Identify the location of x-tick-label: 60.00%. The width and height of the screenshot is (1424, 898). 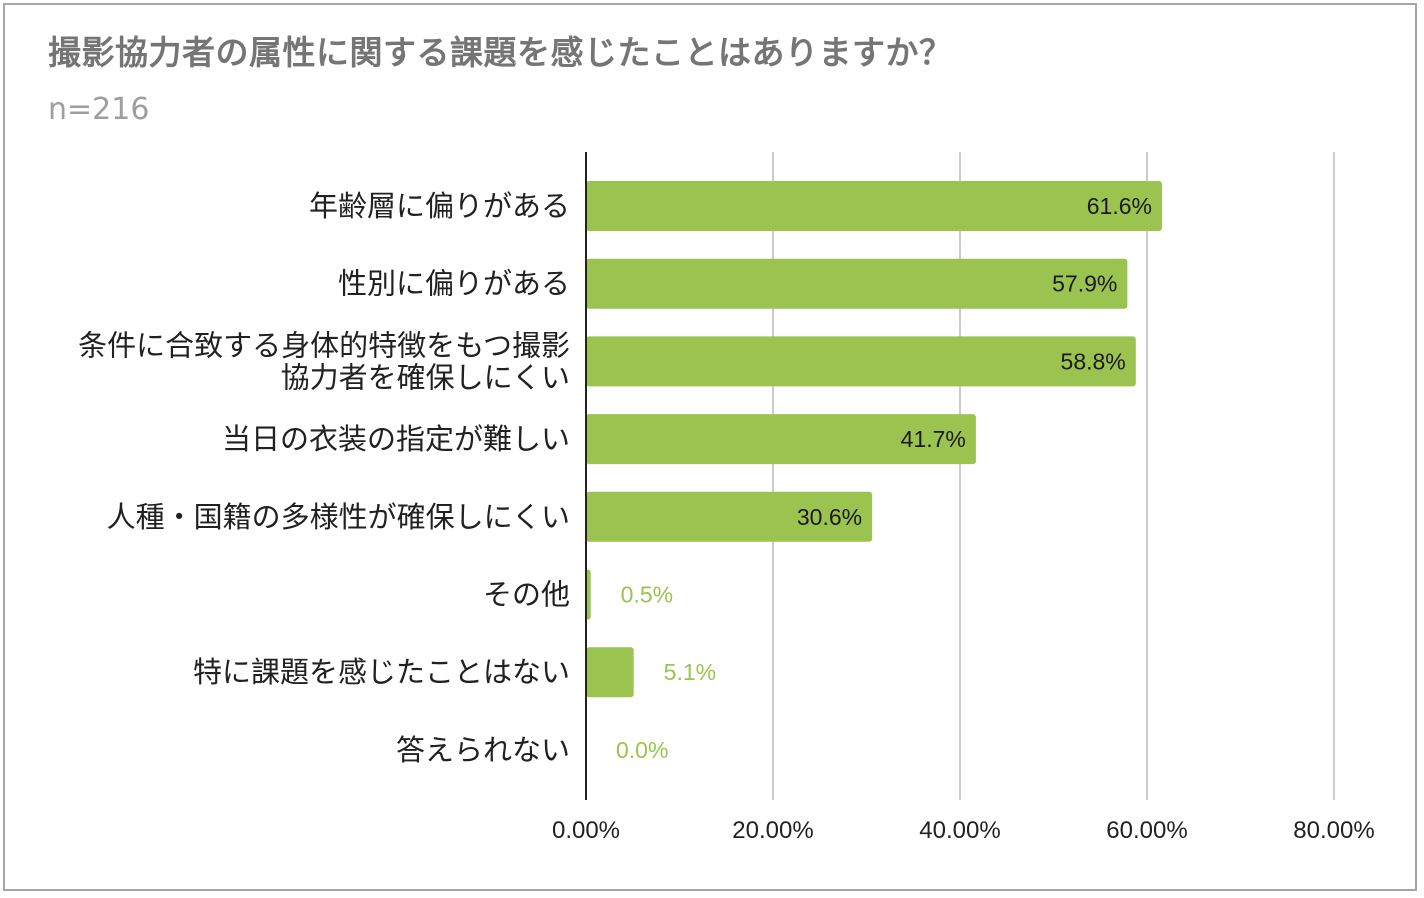
(1146, 830).